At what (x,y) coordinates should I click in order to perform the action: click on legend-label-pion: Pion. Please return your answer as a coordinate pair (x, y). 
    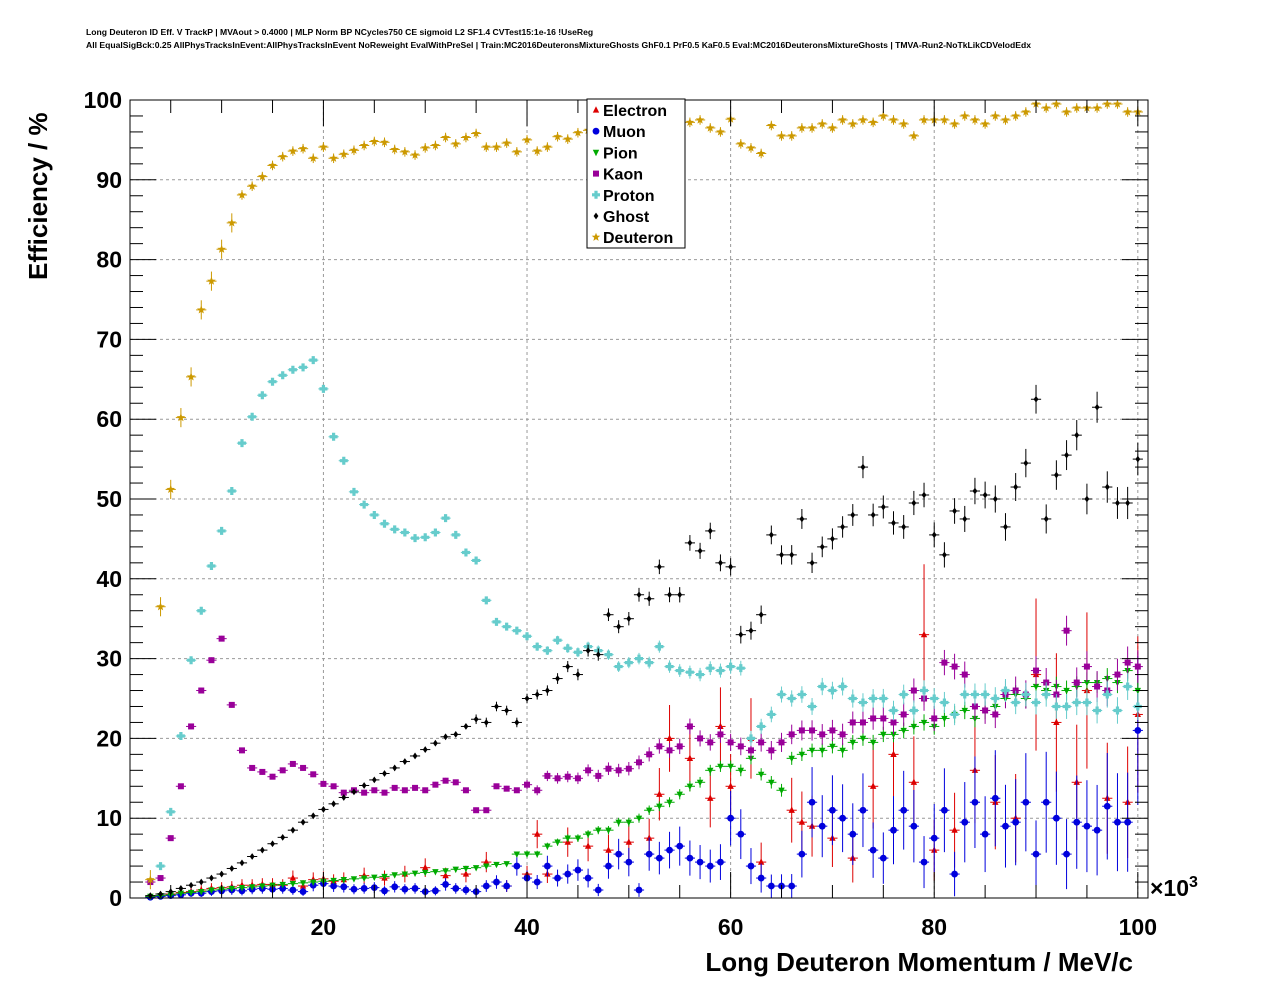
    Looking at the image, I should click on (620, 153).